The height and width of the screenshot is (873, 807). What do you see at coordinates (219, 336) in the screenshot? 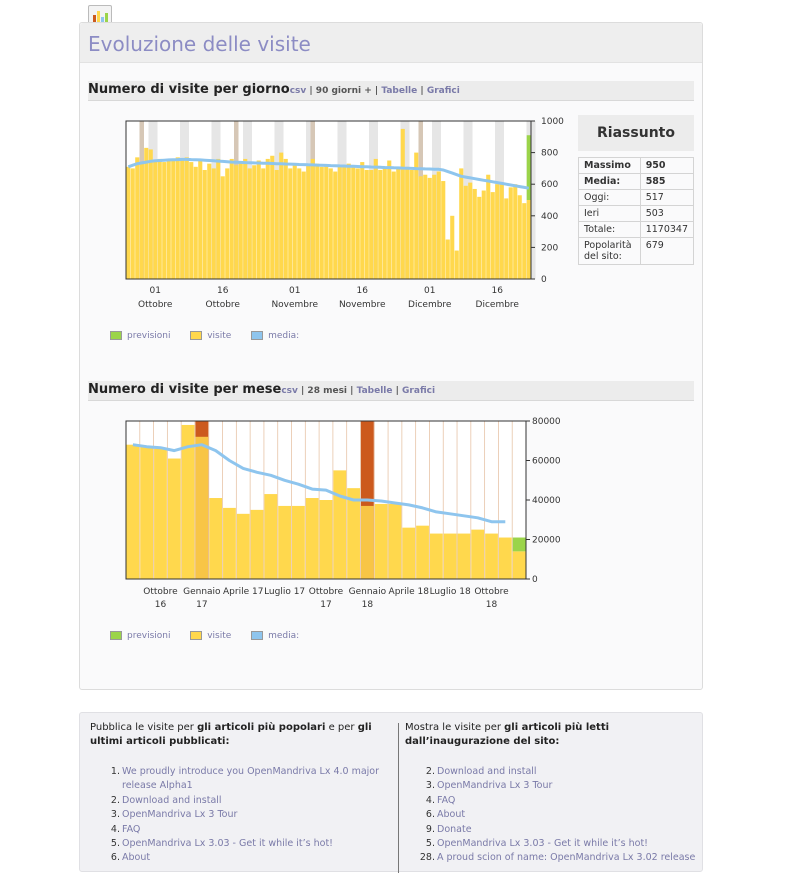
I see `legend-visits: visite` at bounding box center [219, 336].